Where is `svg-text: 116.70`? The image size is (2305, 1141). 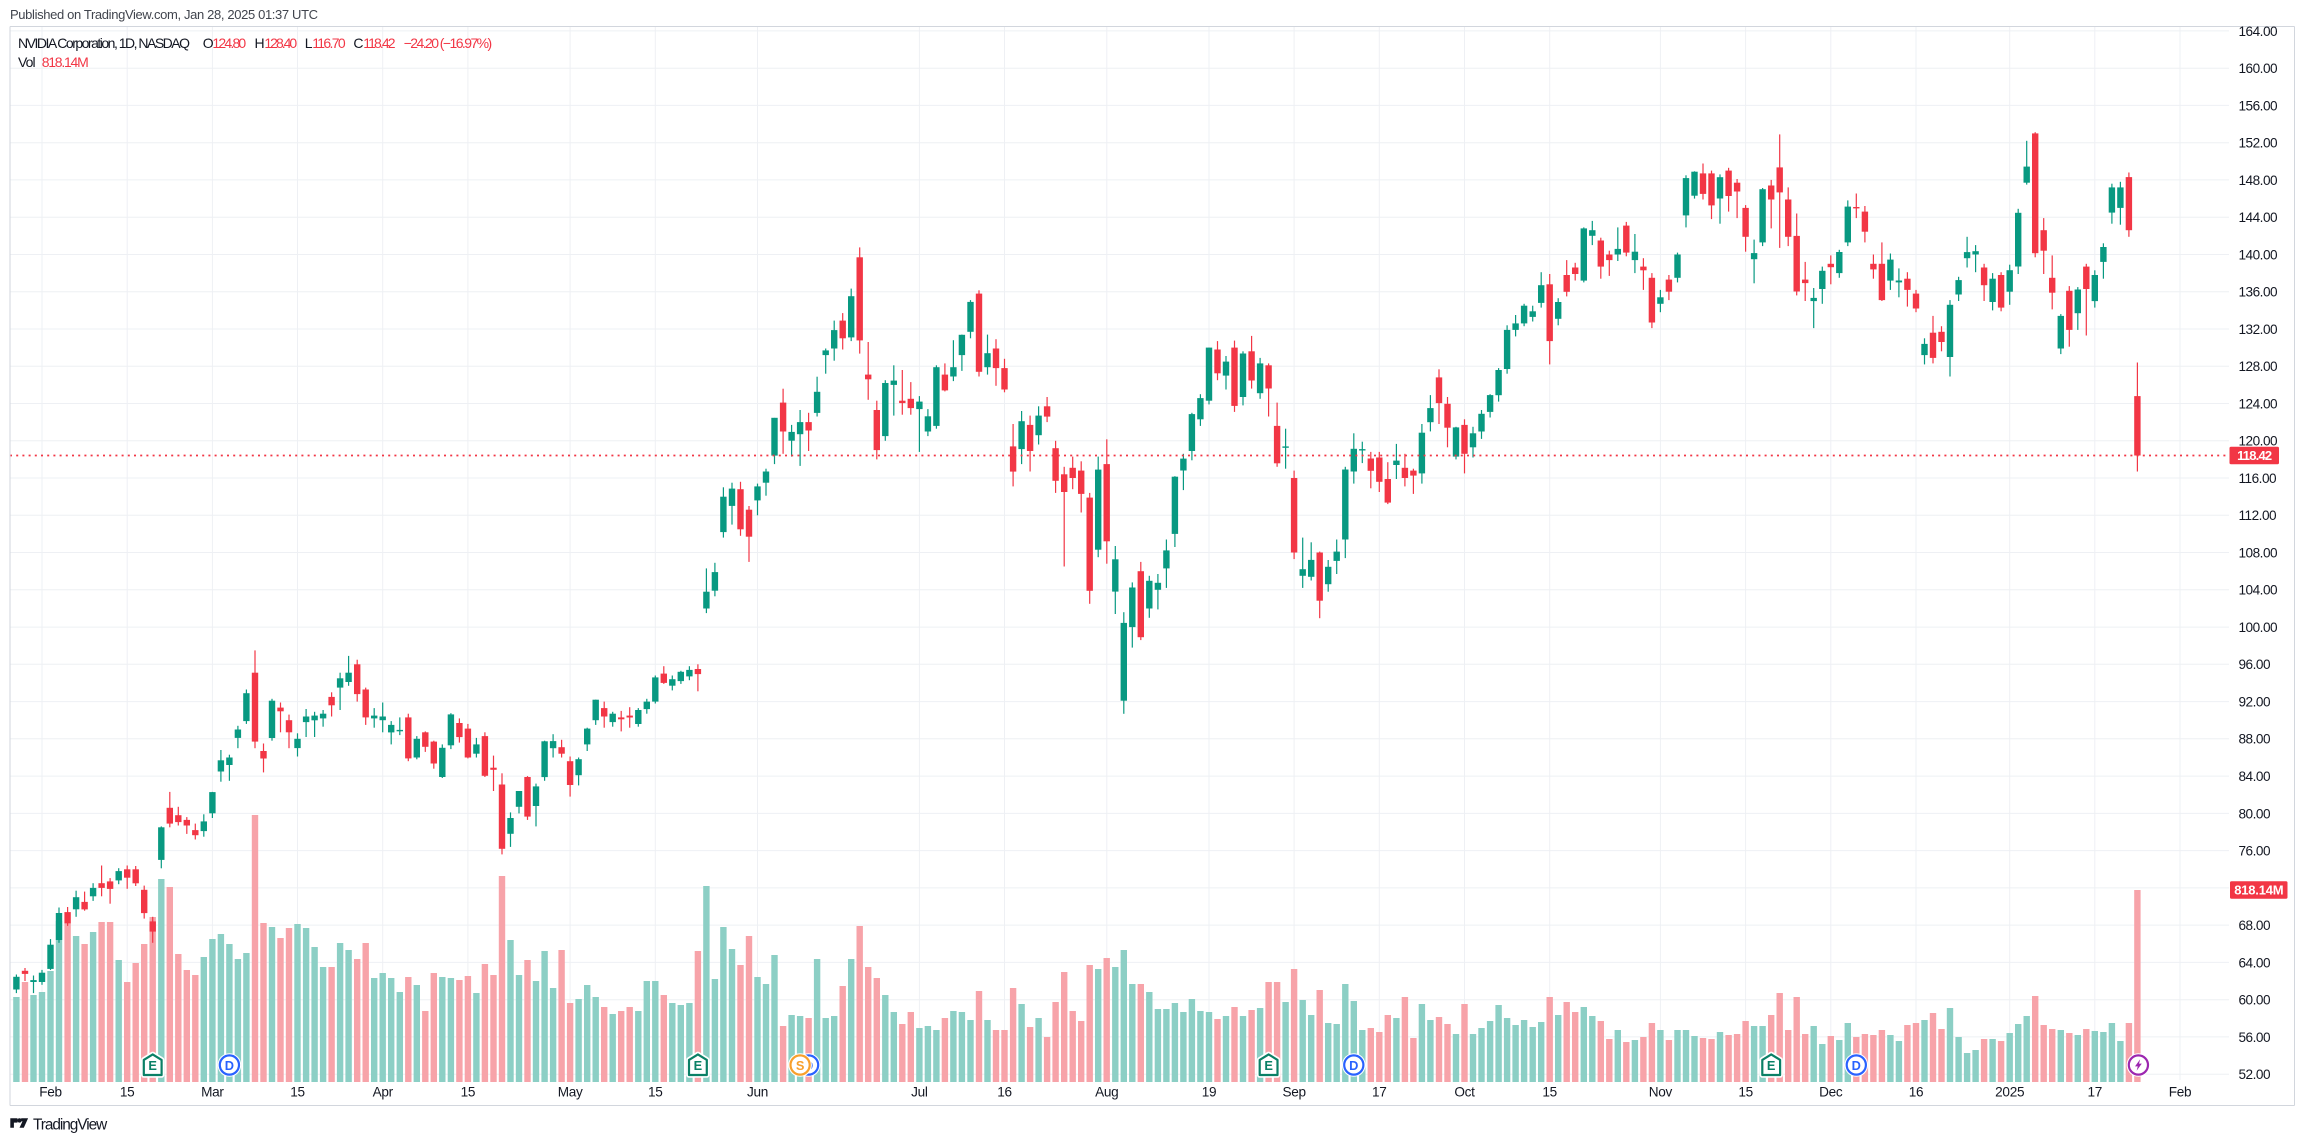
svg-text: 116.70 is located at coordinates (329, 43).